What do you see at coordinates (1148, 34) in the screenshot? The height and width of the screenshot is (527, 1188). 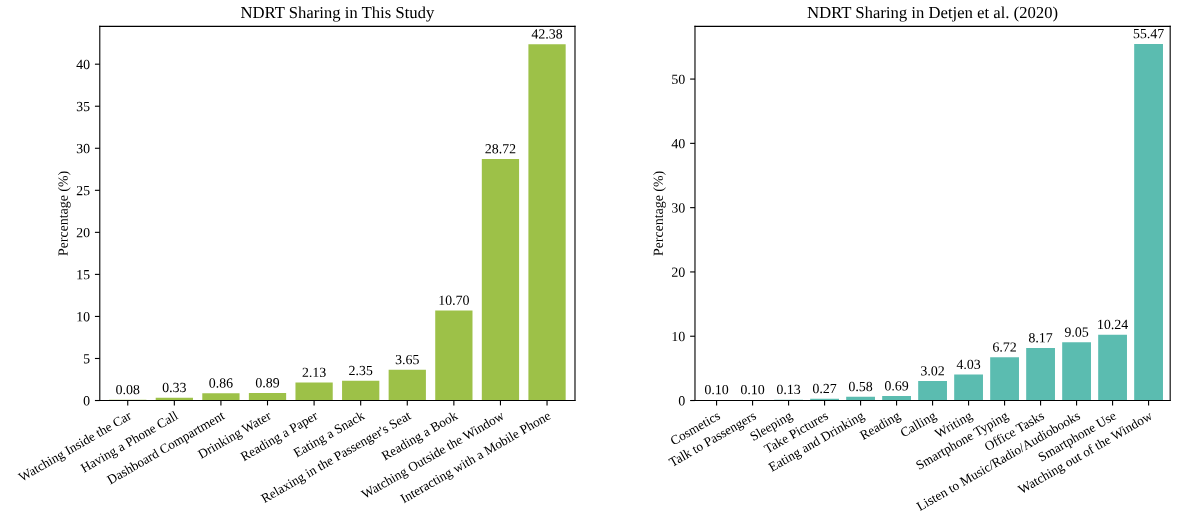 I see `data-label: 55.47` at bounding box center [1148, 34].